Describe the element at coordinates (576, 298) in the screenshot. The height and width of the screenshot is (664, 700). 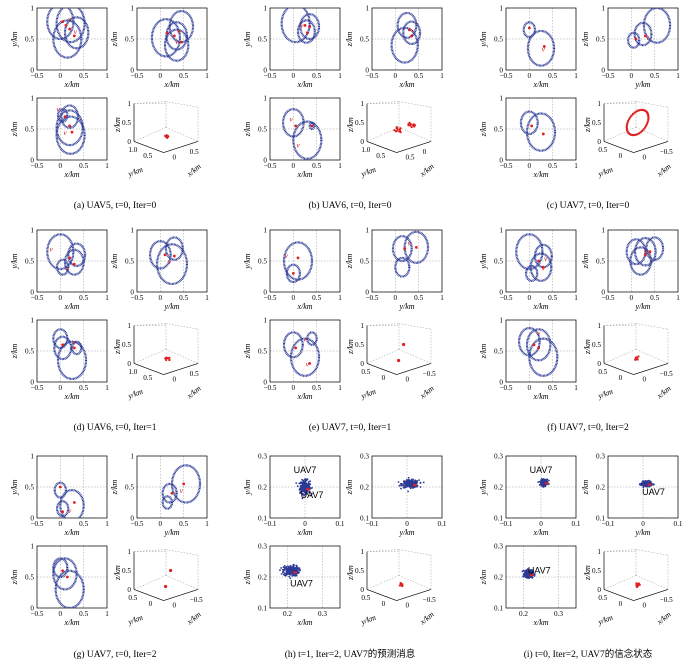
I see `f1-xtick-label: 1` at that location.